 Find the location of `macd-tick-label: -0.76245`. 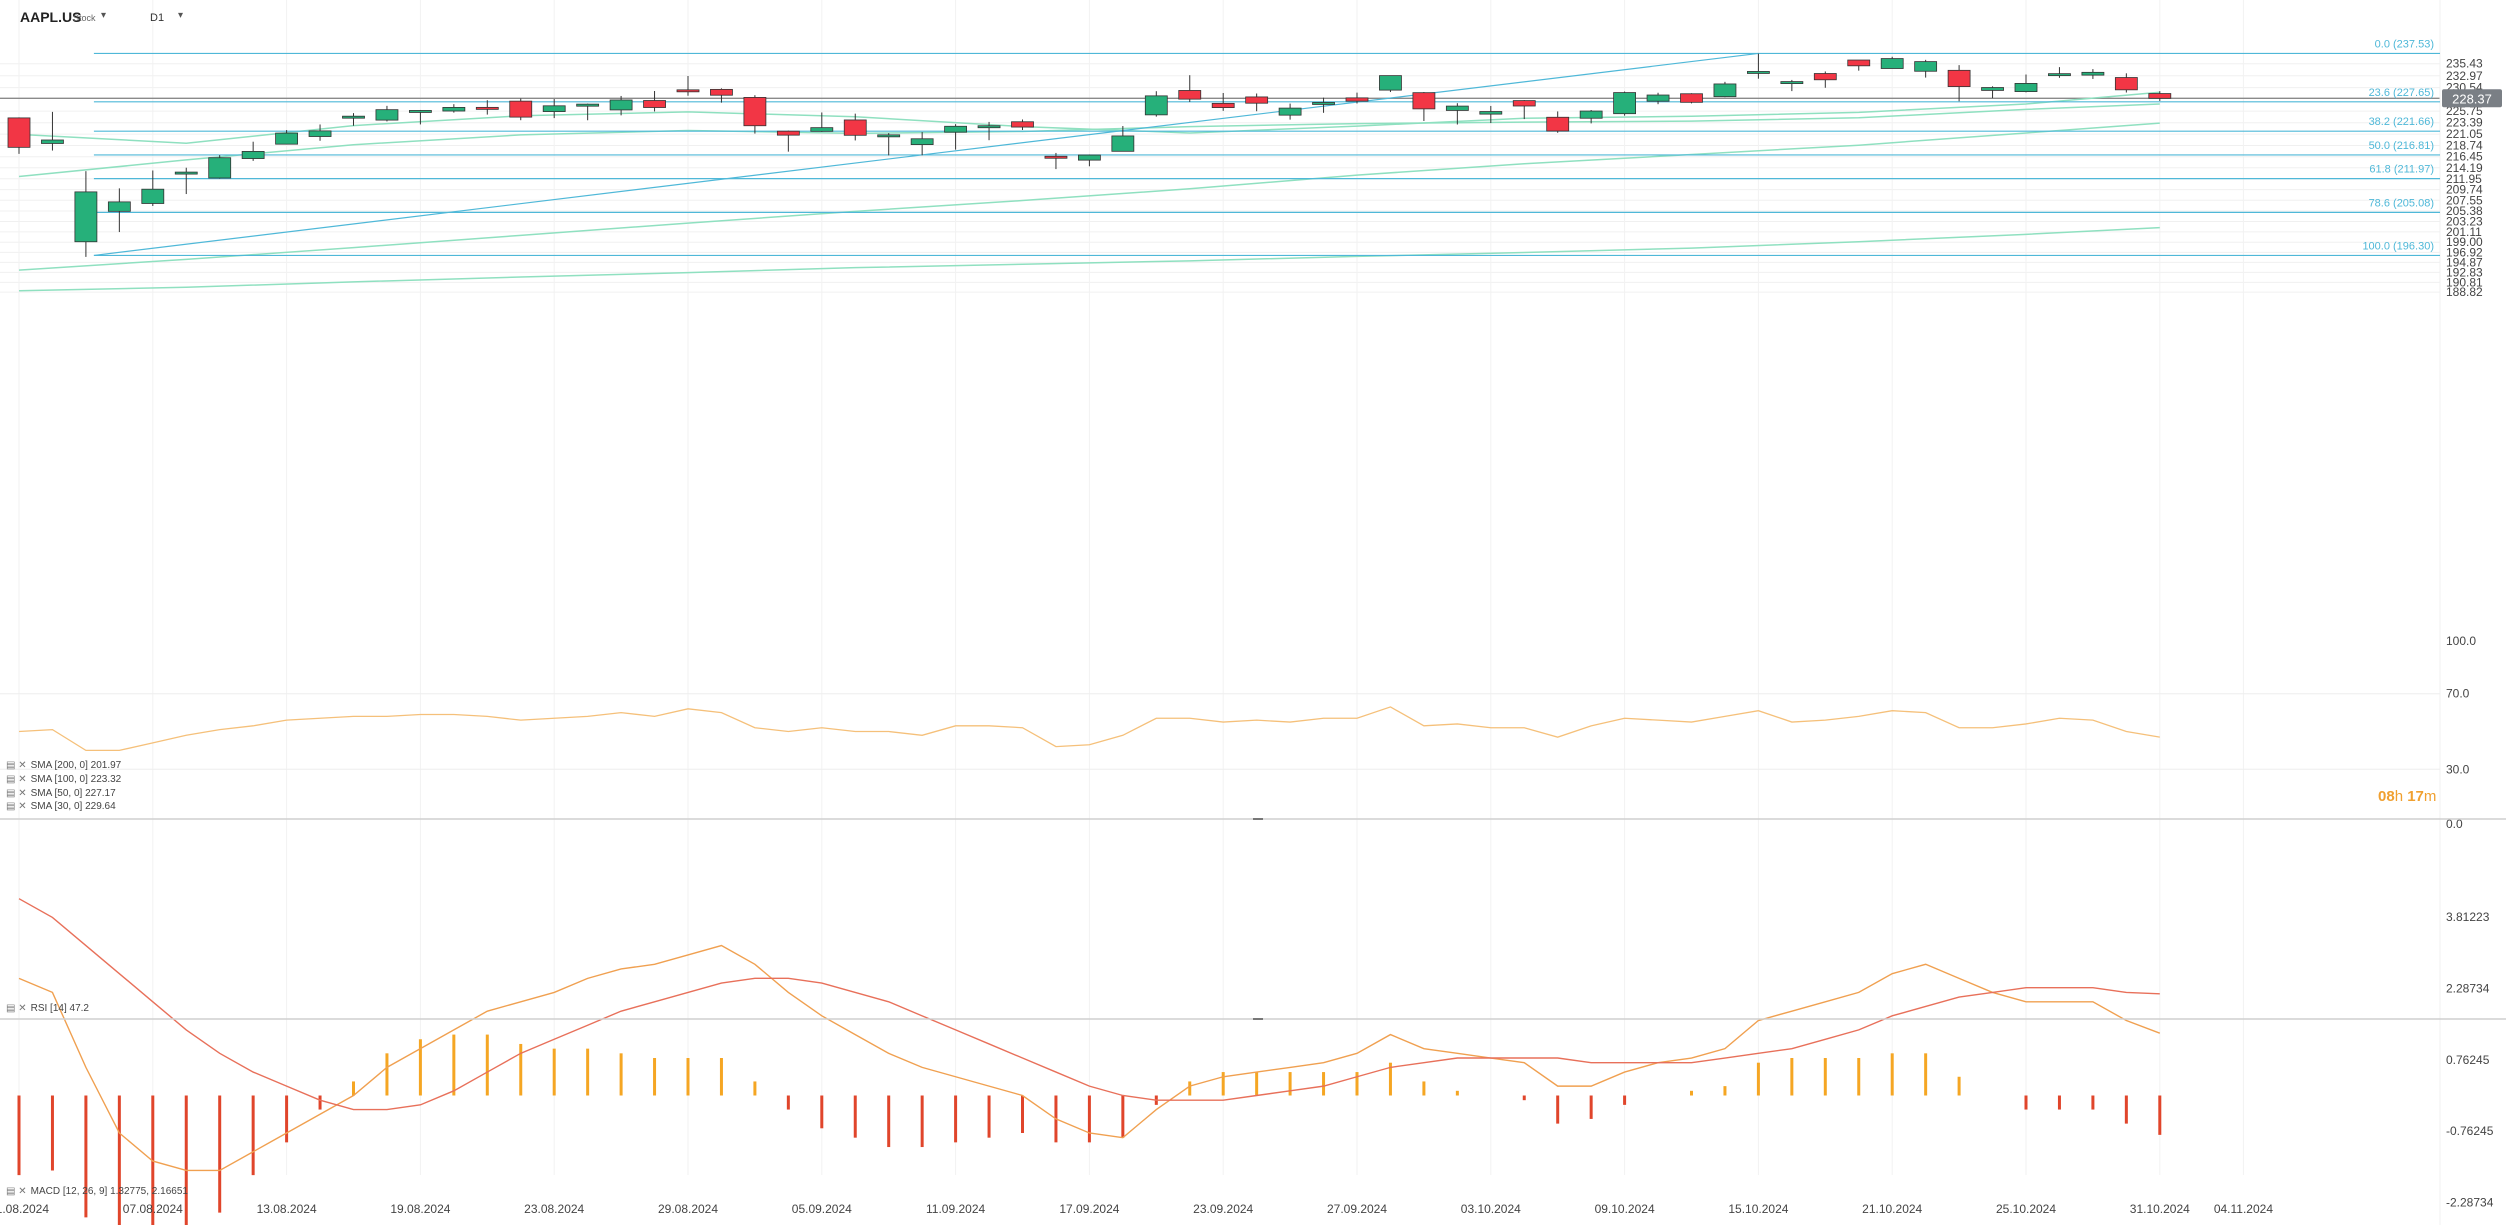

macd-tick-label: -0.76245 is located at coordinates (2470, 1131).